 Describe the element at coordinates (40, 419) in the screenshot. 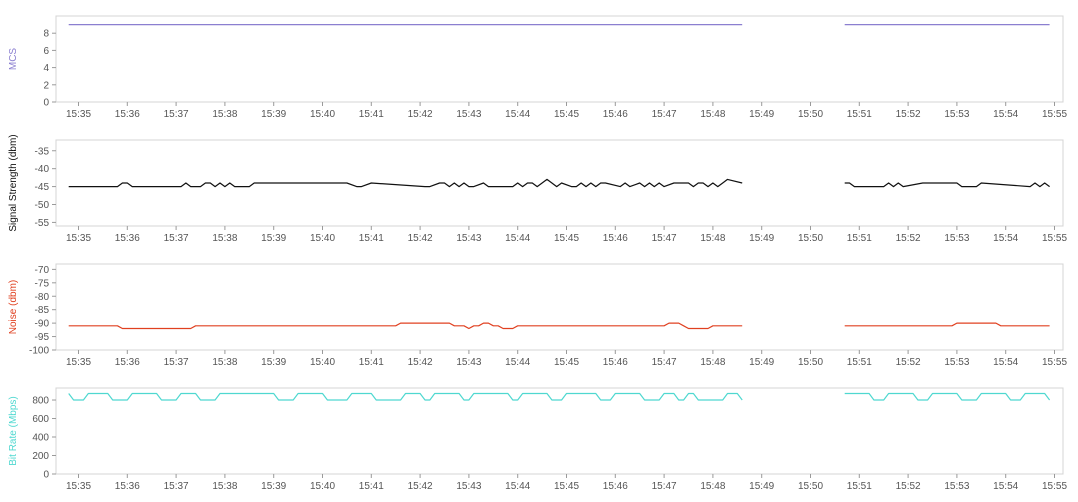

I see `y-tick-label: 600` at that location.